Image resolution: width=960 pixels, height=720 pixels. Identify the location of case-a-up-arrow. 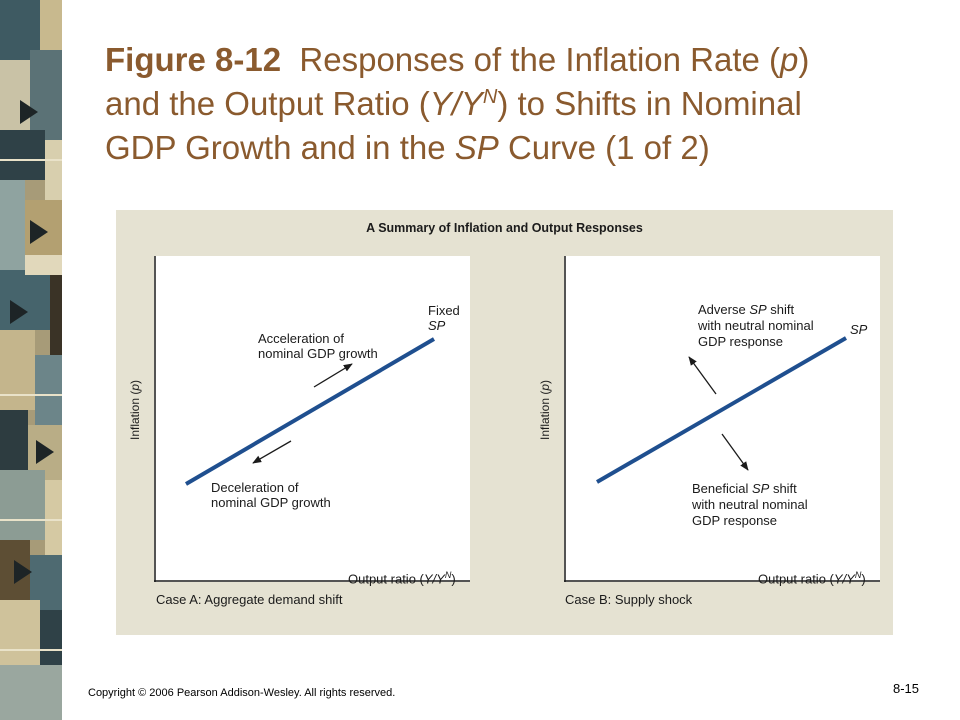
(333, 375).